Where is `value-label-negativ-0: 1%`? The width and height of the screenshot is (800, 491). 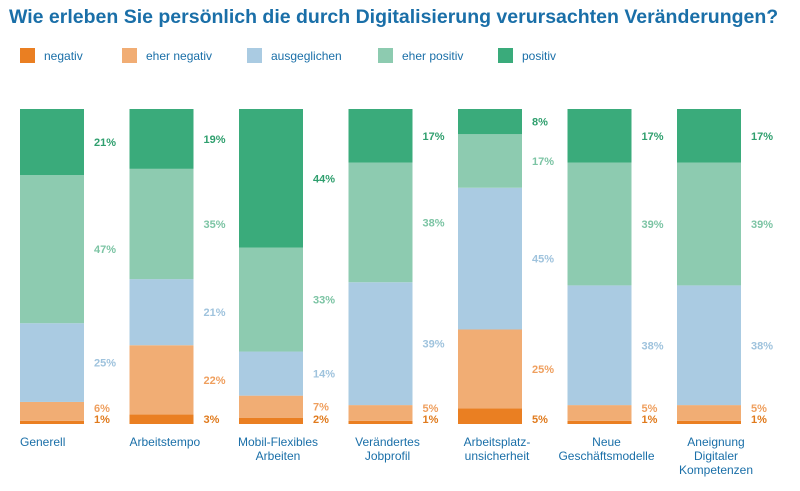
value-label-negativ-0: 1% is located at coordinates (102, 420).